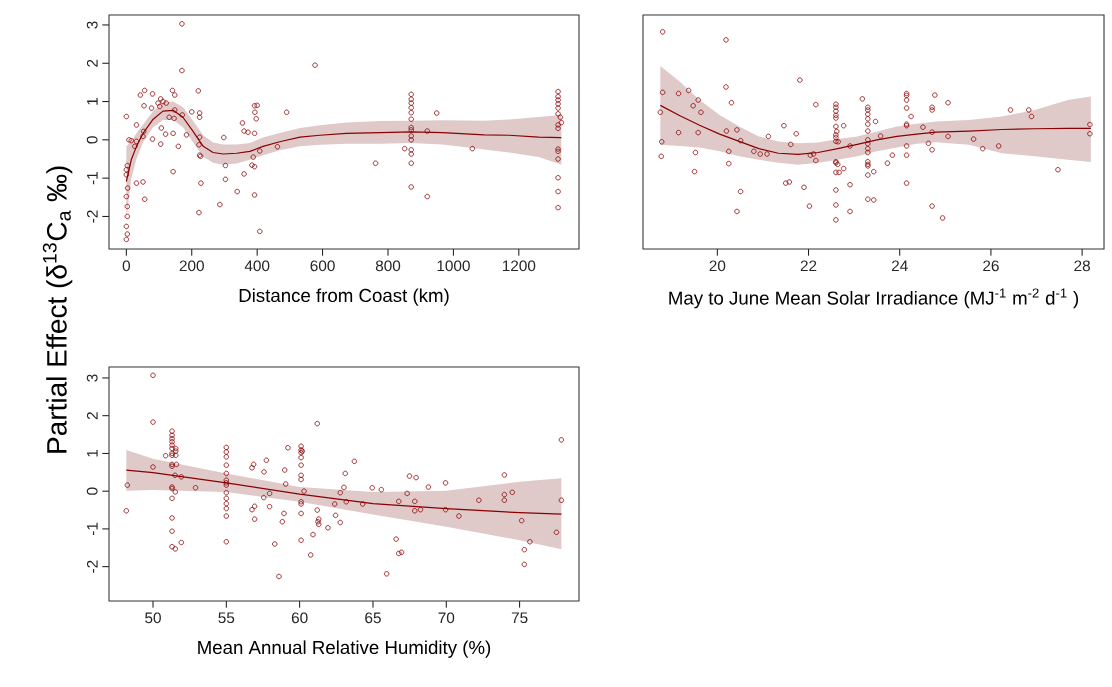  I want to click on x-tick-label: 1200, so click(519, 266).